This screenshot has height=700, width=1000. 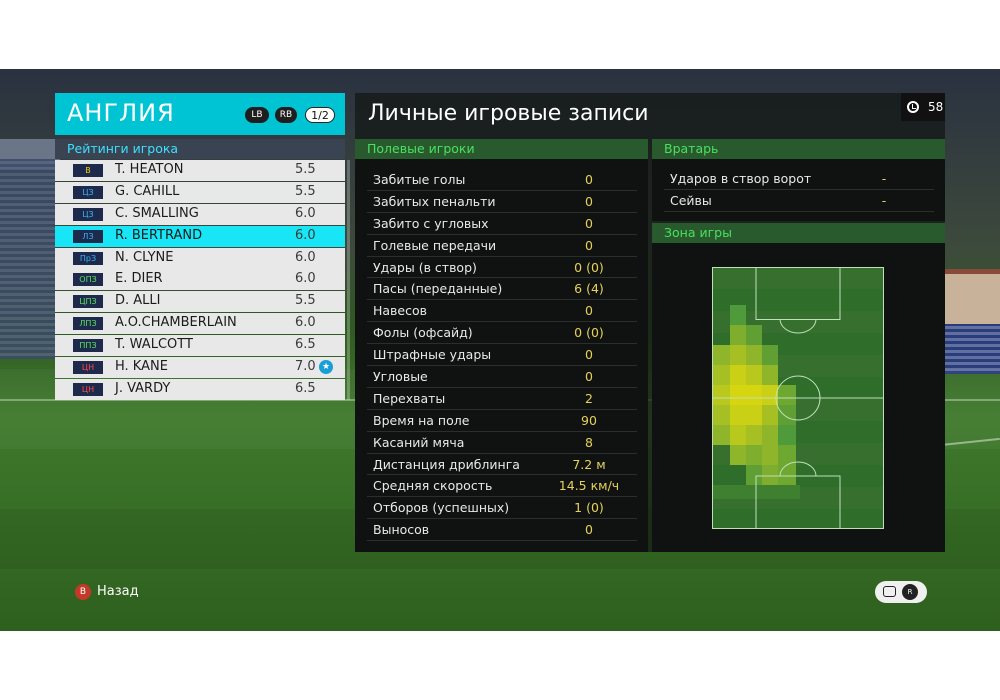 I want to click on stat-row: Дистанция дриблинга 7.2 м, so click(x=502, y=465).